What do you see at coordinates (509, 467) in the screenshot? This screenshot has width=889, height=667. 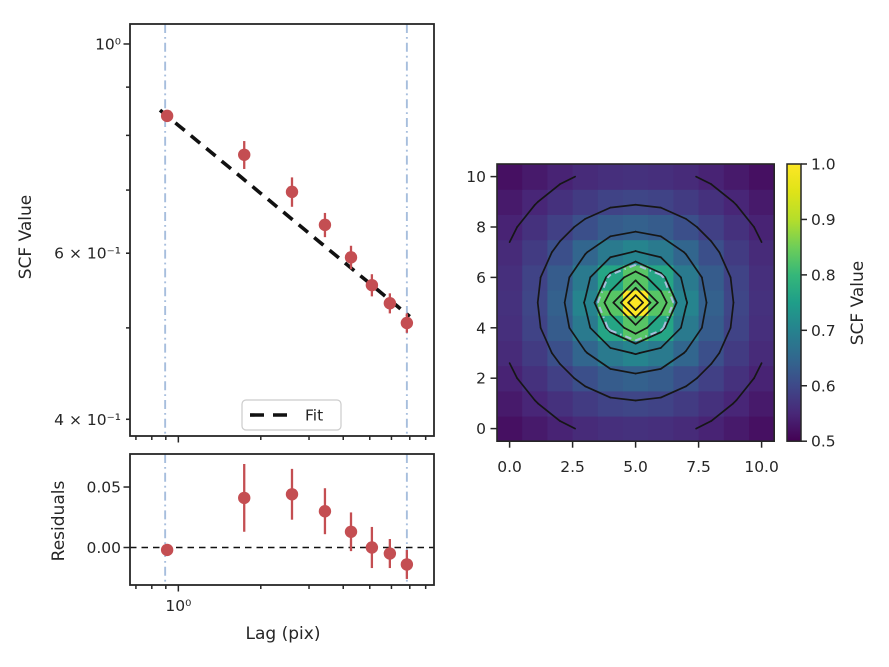 I see `heatmap-xtick-label: 0.0` at bounding box center [509, 467].